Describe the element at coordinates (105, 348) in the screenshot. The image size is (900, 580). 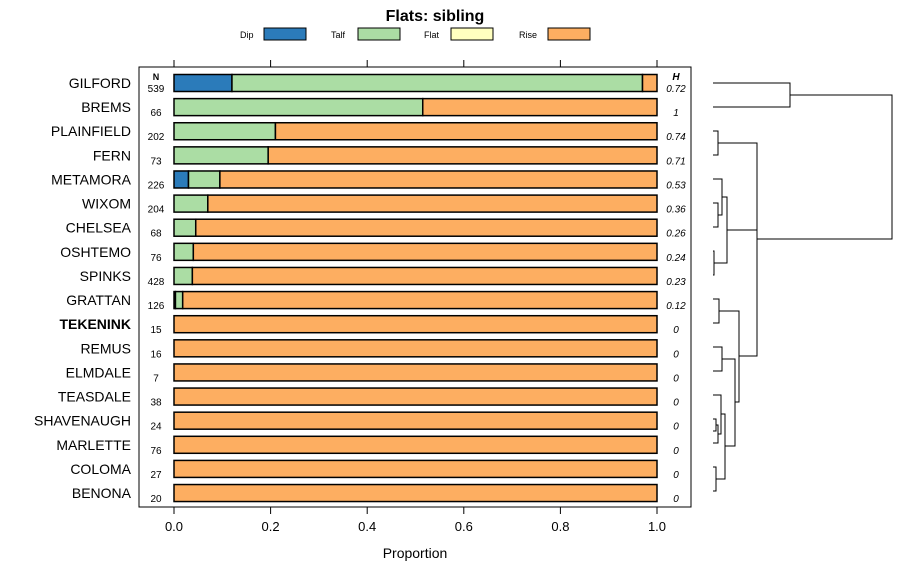
I see `category-label: REMUS` at that location.